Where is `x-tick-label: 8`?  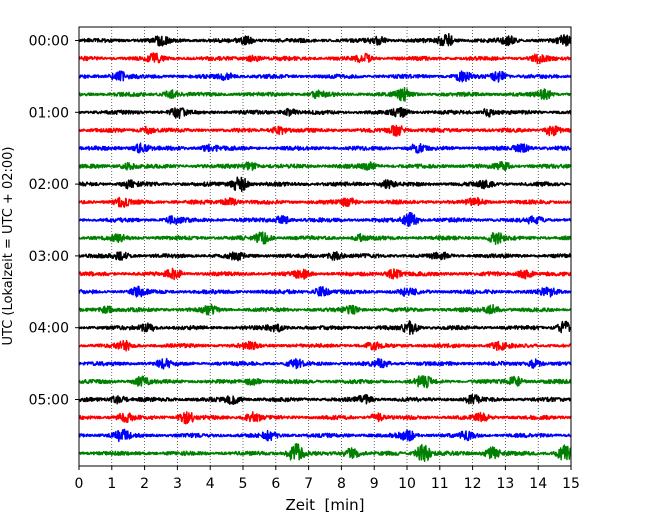
x-tick-label: 8 is located at coordinates (341, 484).